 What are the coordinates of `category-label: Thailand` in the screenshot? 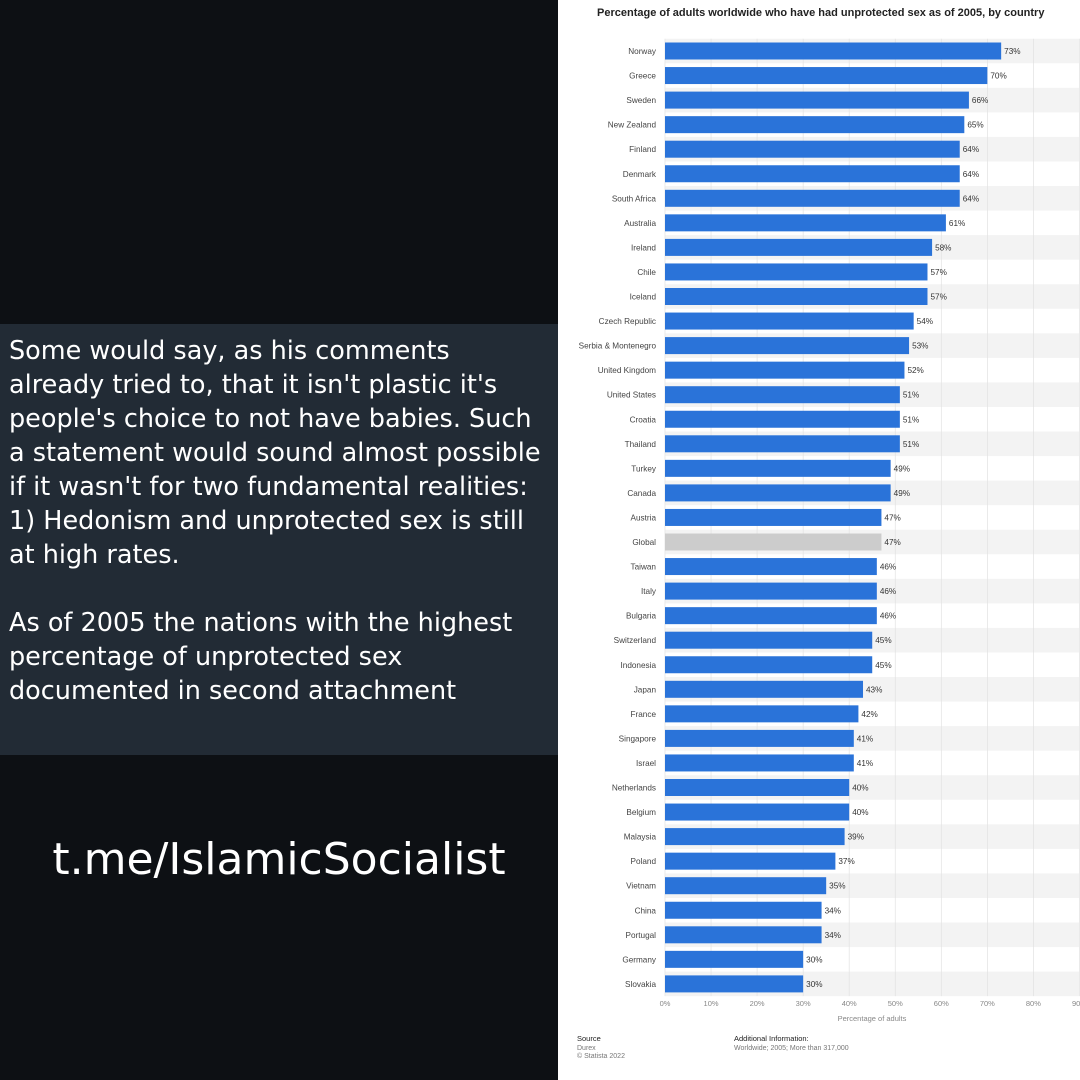 It's located at (641, 444).